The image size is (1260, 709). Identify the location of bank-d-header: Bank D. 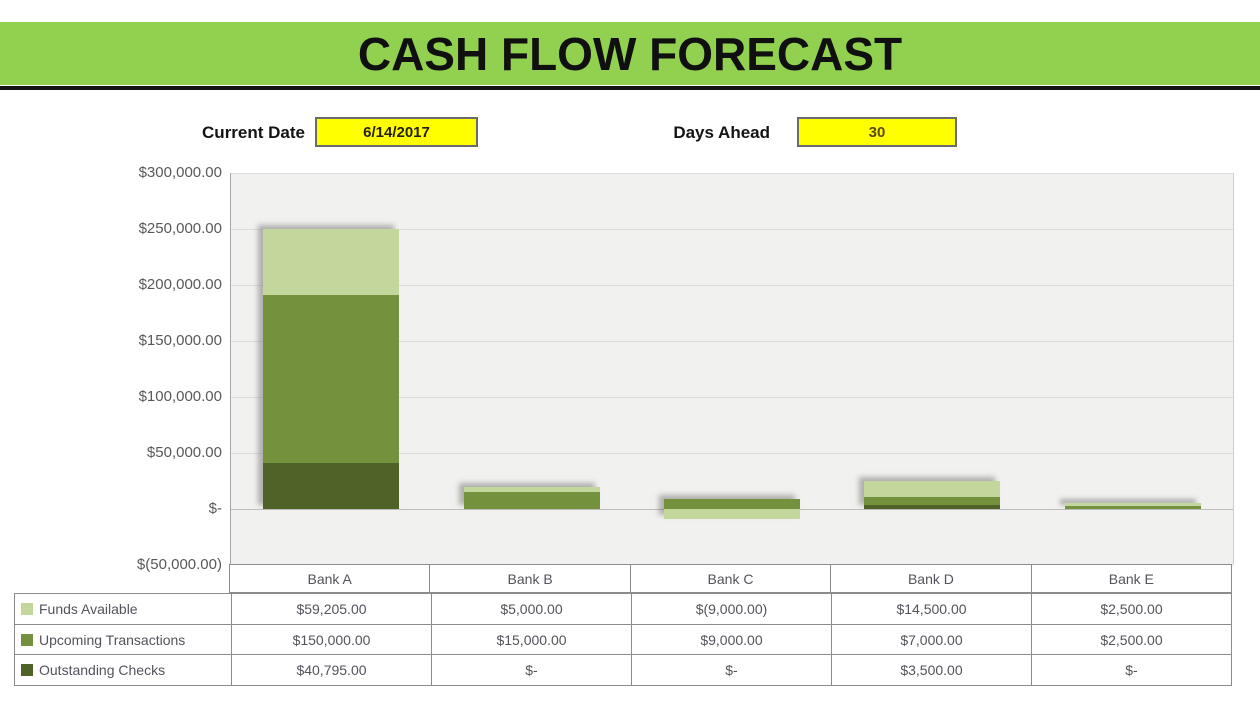
(930, 578).